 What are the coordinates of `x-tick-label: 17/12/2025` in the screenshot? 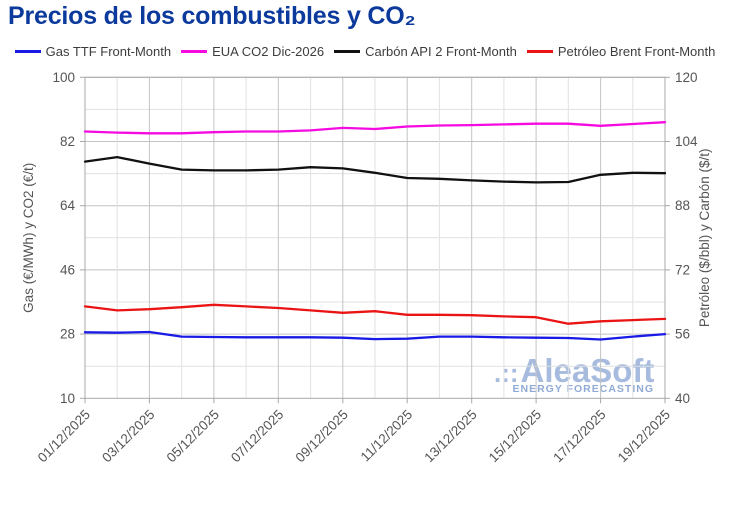 It's located at (579, 436).